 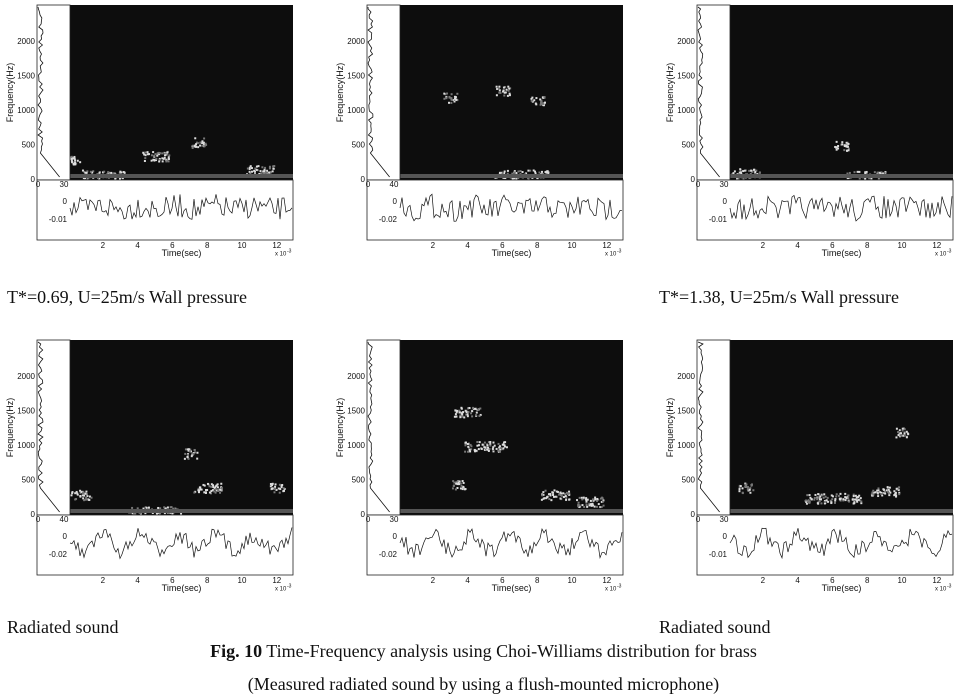 I want to click on spectrum-line, so click(x=48, y=92).